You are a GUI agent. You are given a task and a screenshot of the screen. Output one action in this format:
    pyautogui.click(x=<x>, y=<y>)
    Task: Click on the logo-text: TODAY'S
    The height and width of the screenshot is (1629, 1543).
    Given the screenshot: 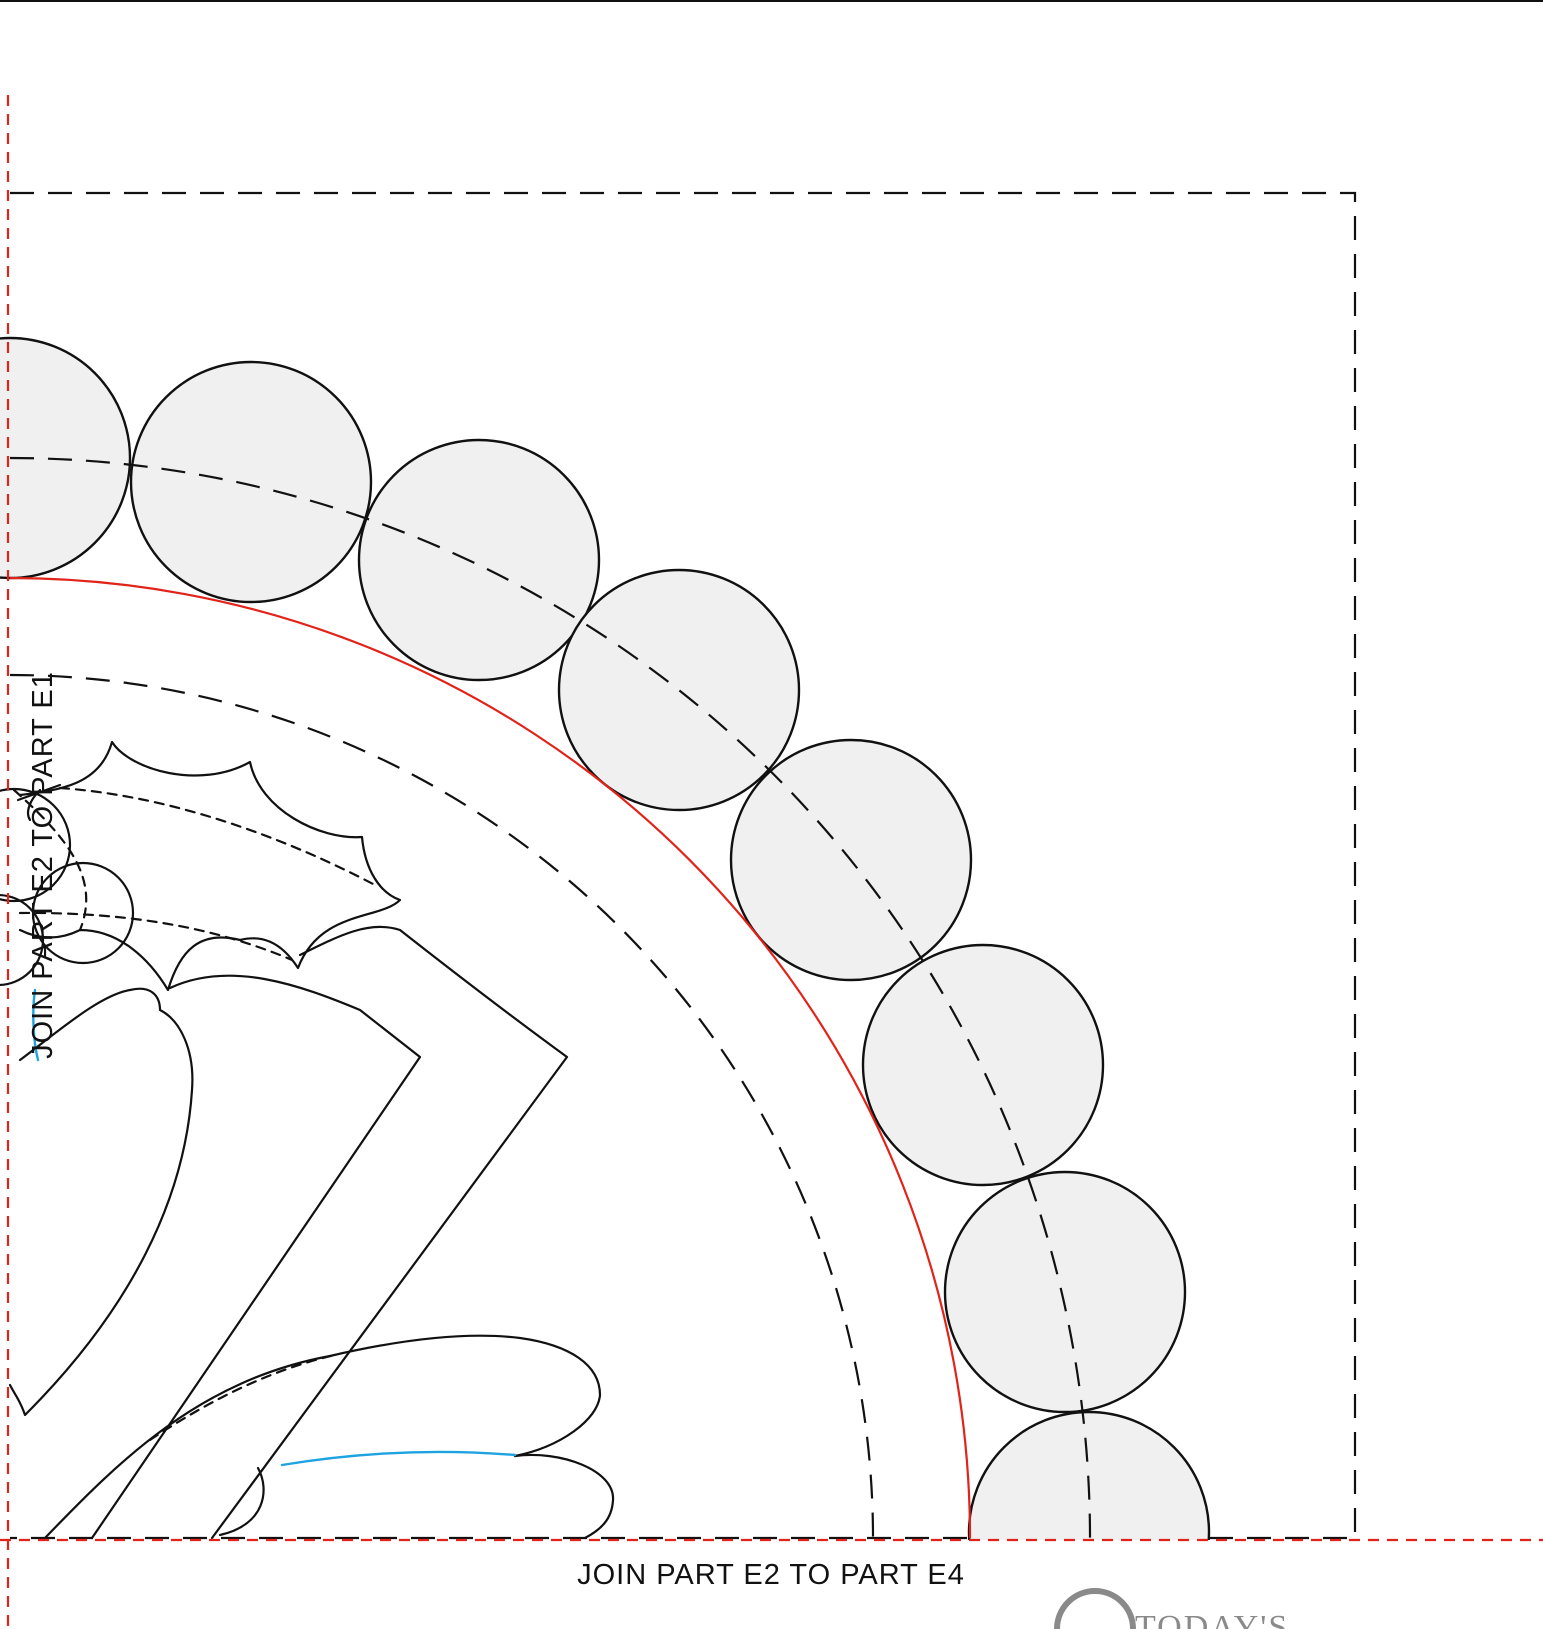 What is the action you would take?
    pyautogui.click(x=1212, y=1619)
    